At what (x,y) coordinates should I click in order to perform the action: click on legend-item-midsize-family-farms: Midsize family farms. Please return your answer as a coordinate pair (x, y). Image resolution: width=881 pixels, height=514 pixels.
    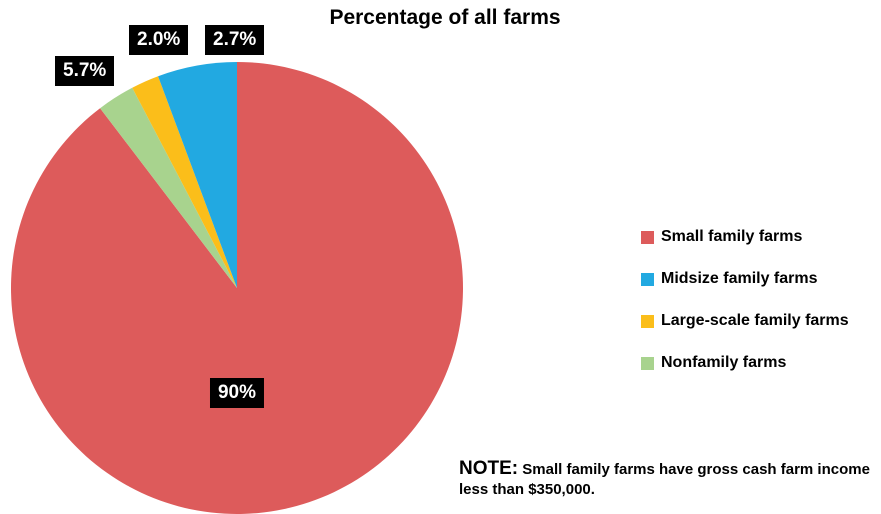
    Looking at the image, I should click on (745, 279).